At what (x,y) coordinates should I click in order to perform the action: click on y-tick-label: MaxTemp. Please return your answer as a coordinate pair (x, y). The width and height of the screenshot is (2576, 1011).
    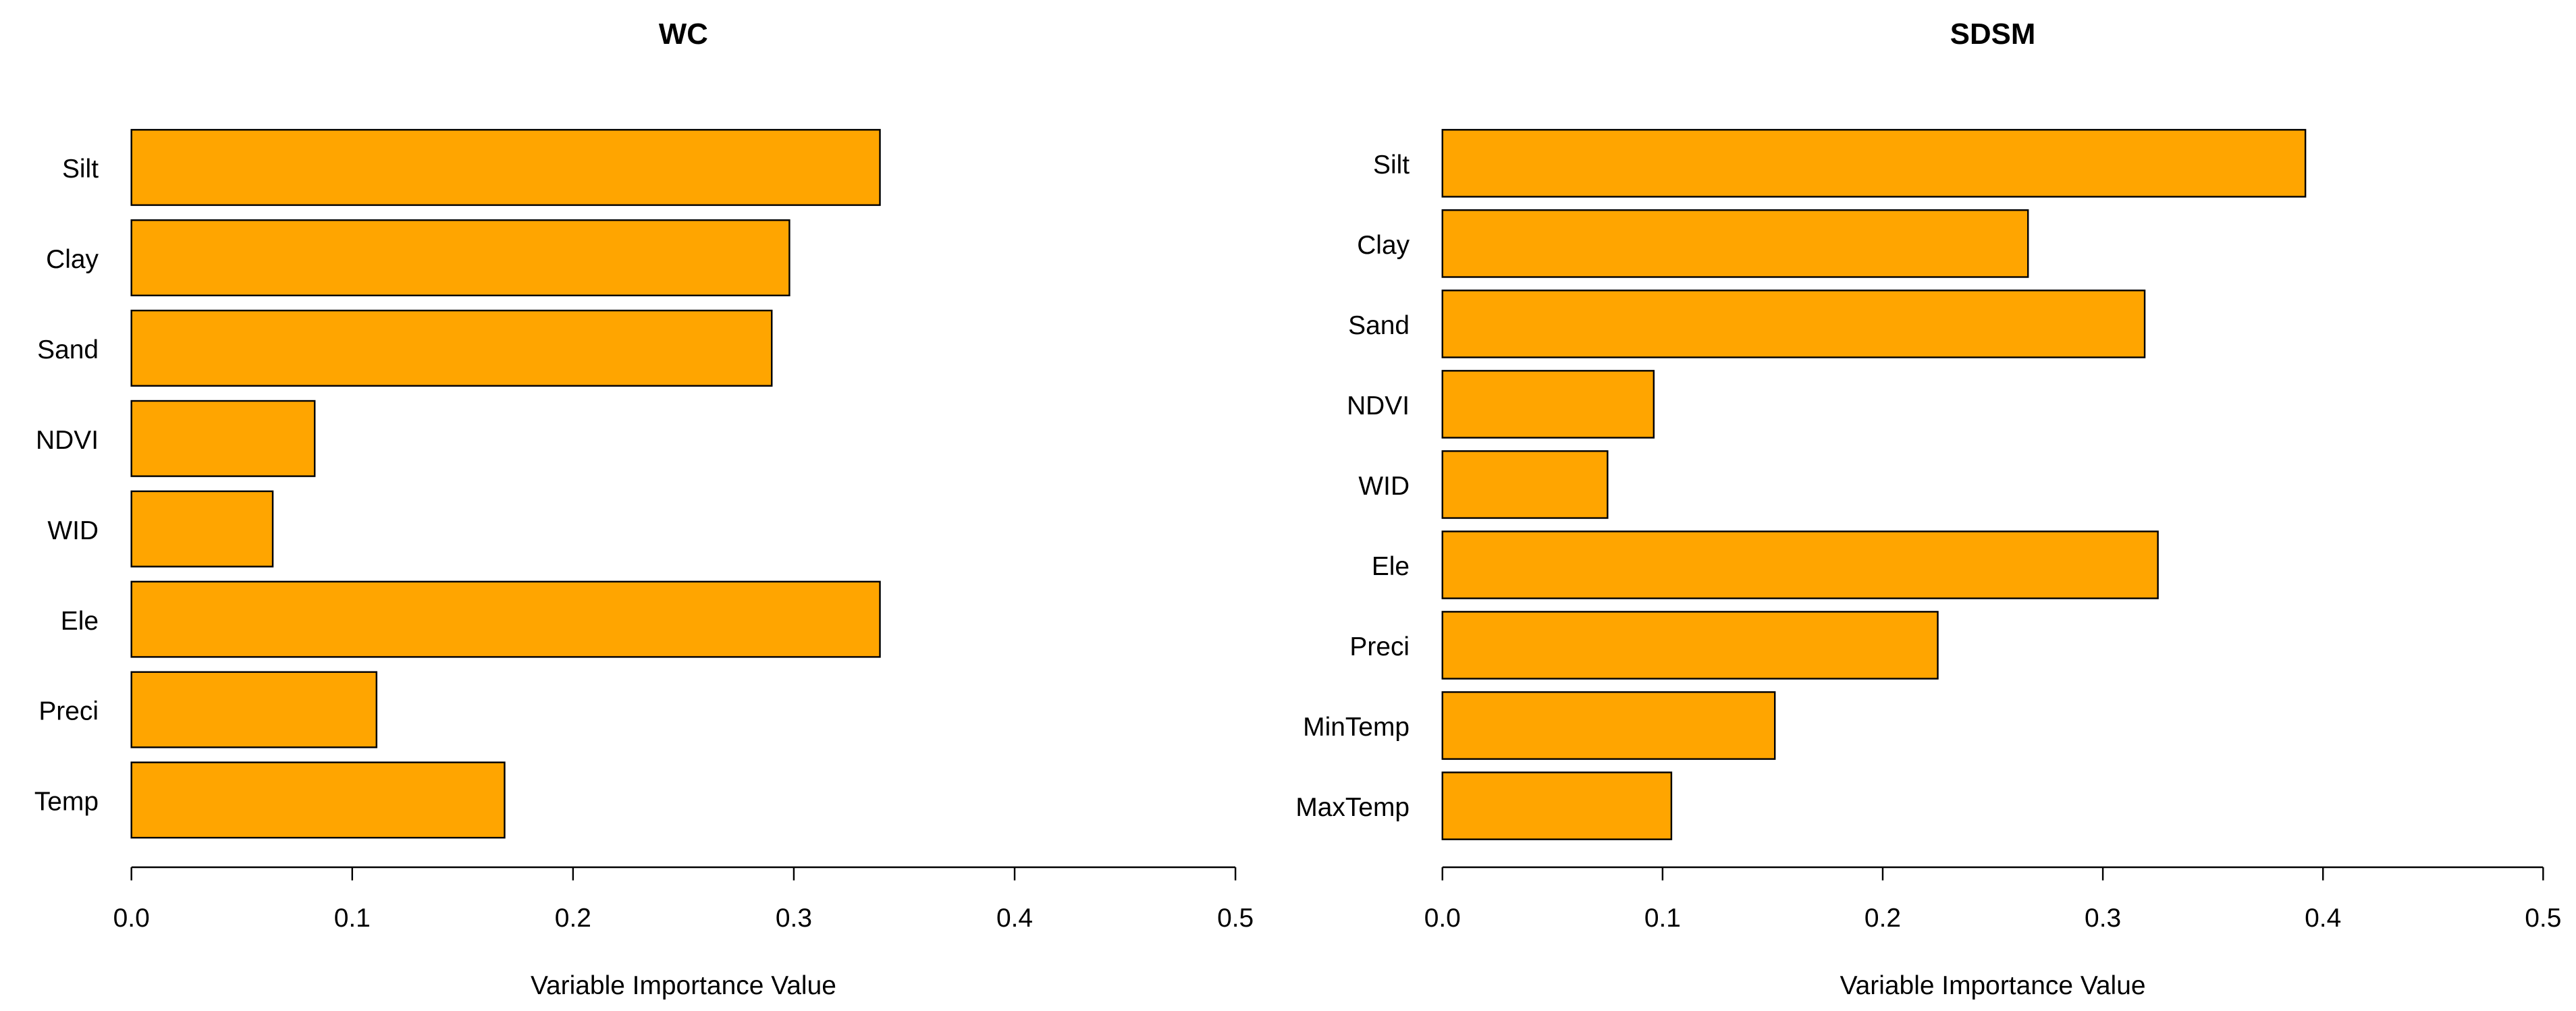
    Looking at the image, I should click on (1352, 807).